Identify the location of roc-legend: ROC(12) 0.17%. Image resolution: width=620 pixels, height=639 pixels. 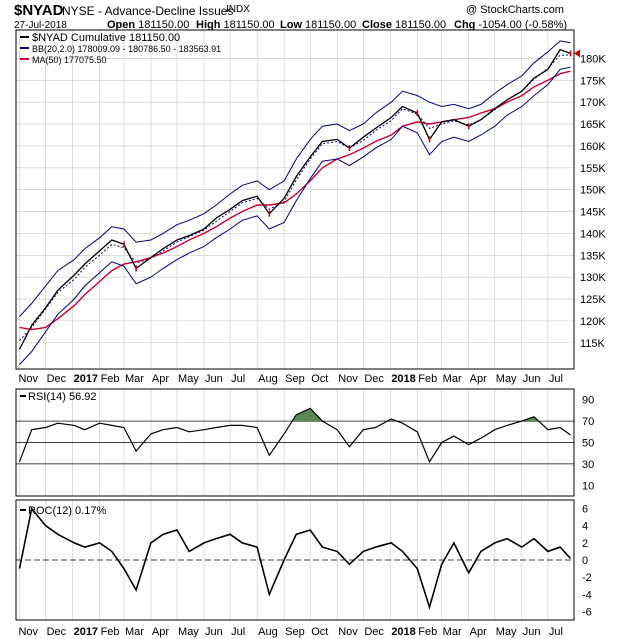
(67, 511).